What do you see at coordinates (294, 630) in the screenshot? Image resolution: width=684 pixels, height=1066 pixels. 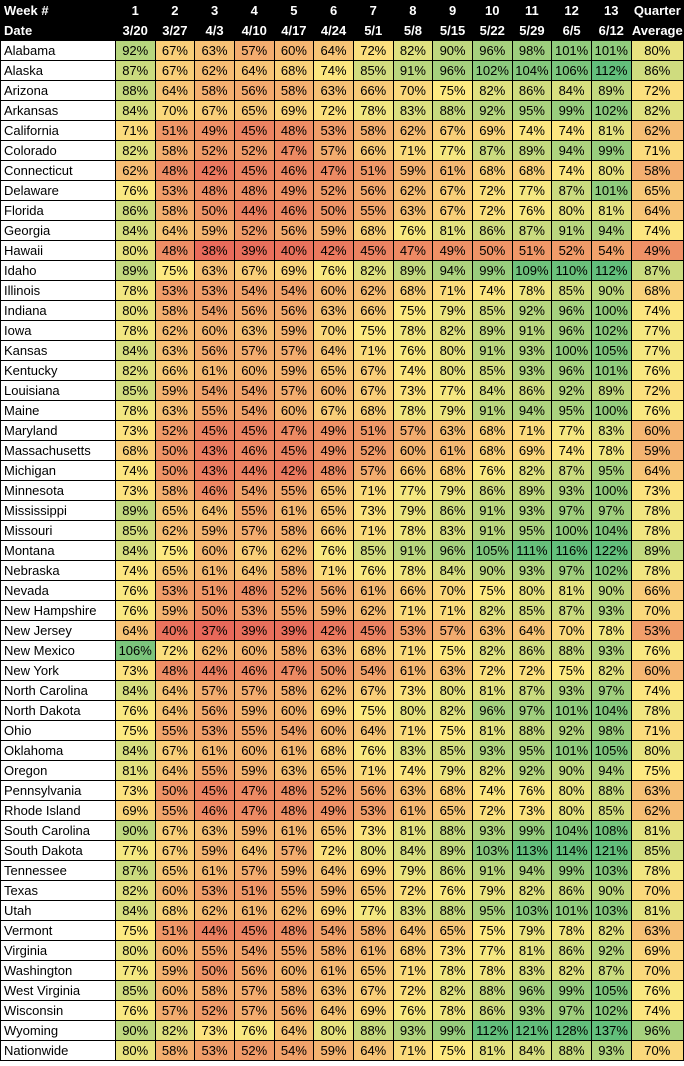 I see `heatmap-cell: 39%` at bounding box center [294, 630].